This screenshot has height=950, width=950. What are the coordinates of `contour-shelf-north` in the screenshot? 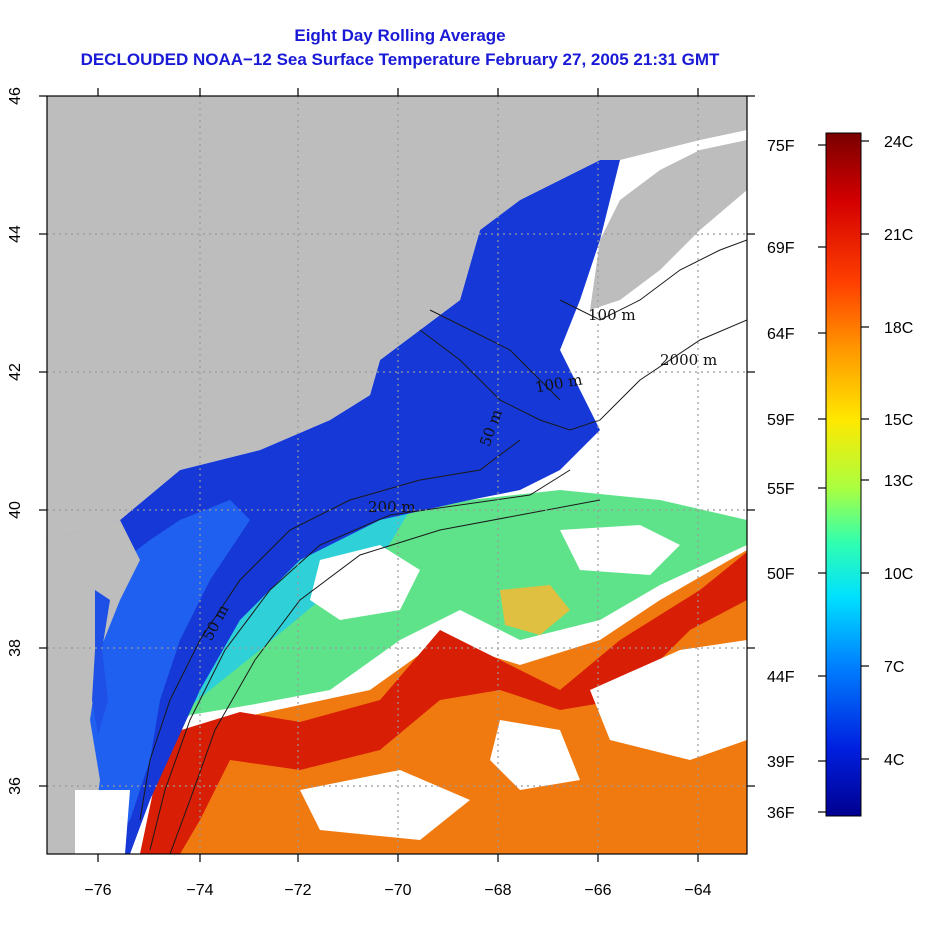 It's located at (583, 375).